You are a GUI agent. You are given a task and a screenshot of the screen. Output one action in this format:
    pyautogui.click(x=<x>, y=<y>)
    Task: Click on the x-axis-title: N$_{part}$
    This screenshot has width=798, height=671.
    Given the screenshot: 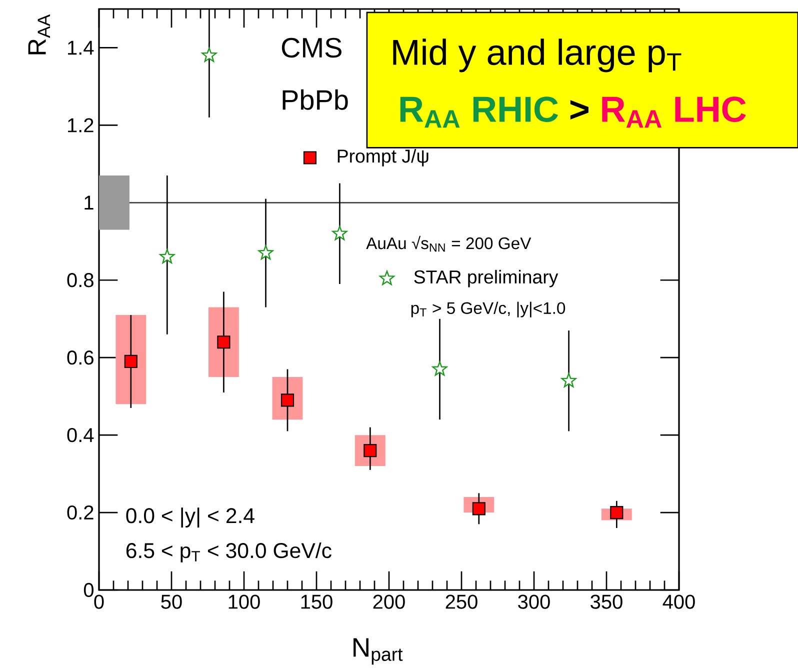 What is the action you would take?
    pyautogui.click(x=378, y=651)
    